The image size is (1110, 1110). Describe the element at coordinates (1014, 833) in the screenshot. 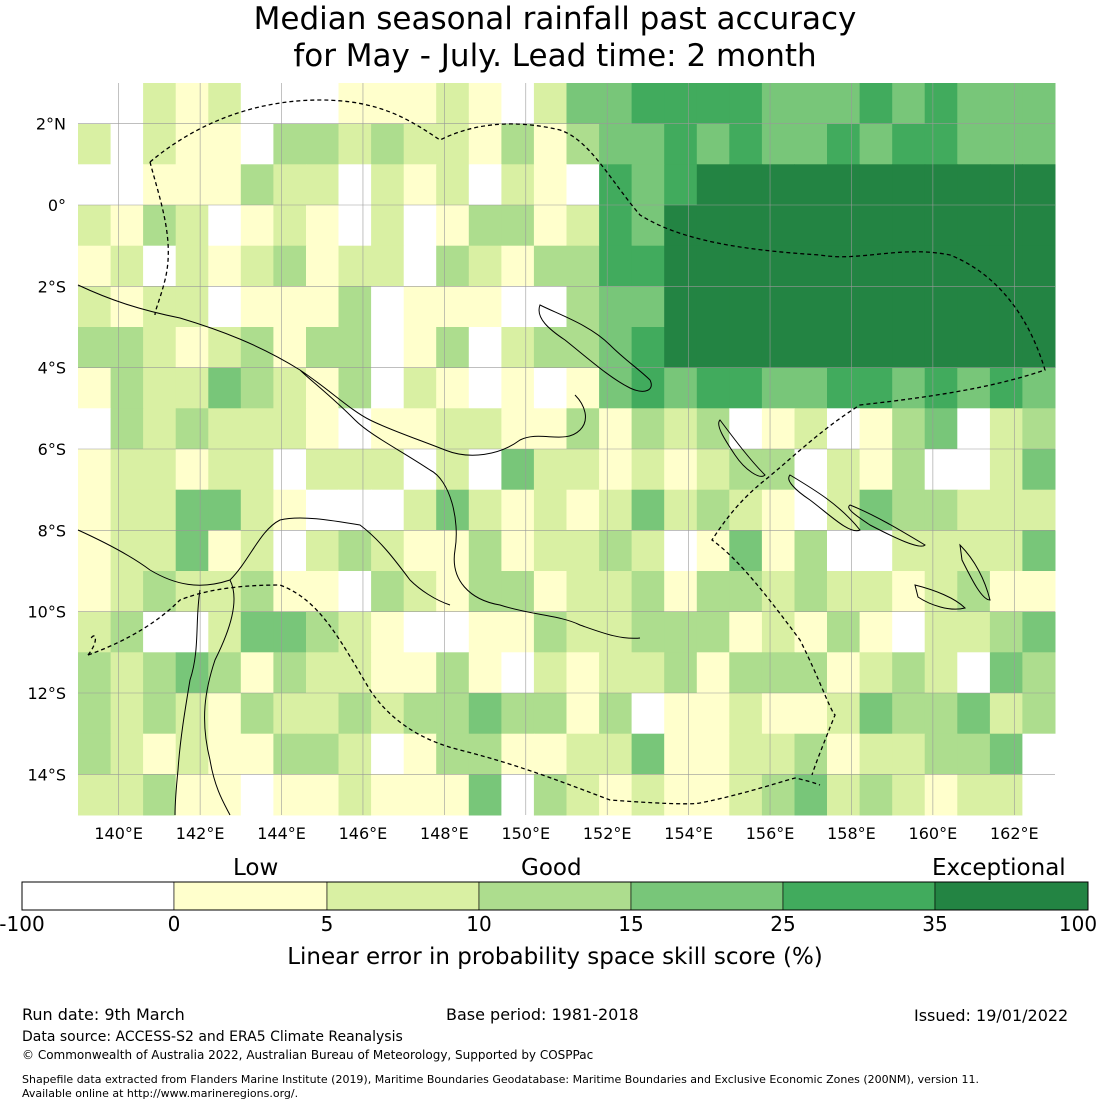

I see `lon-tick-label: 162°E` at that location.